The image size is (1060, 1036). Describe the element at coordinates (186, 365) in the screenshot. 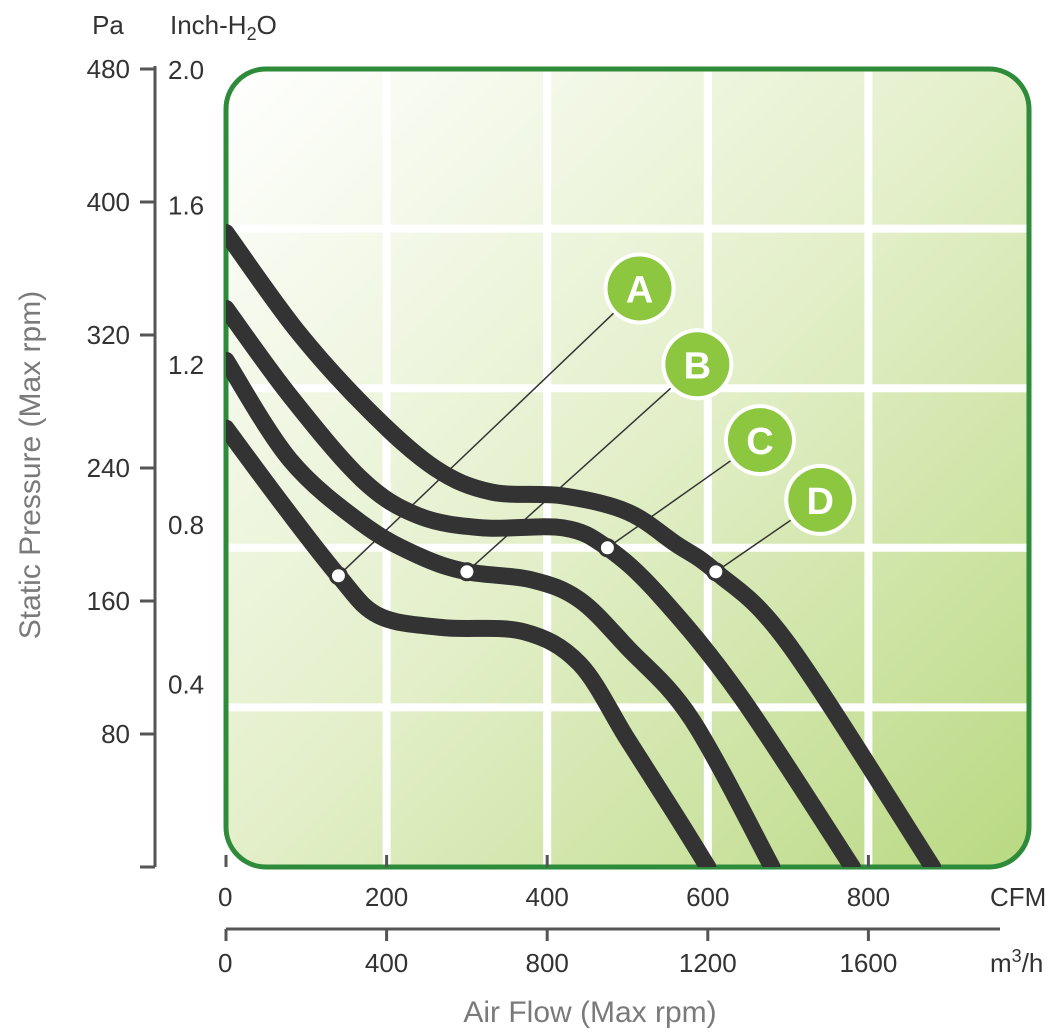

I see `inch-tick-label: 1.2` at that location.